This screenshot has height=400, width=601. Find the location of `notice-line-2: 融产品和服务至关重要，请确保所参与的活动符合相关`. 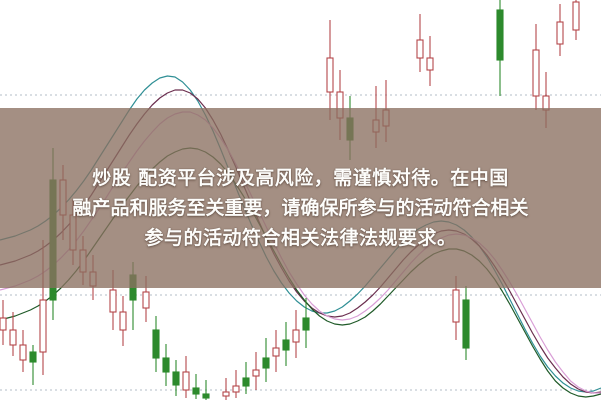

notice-line-2: 融产品和服务至关重要，请确保所参与的活动符合相关 is located at coordinates (300, 208).